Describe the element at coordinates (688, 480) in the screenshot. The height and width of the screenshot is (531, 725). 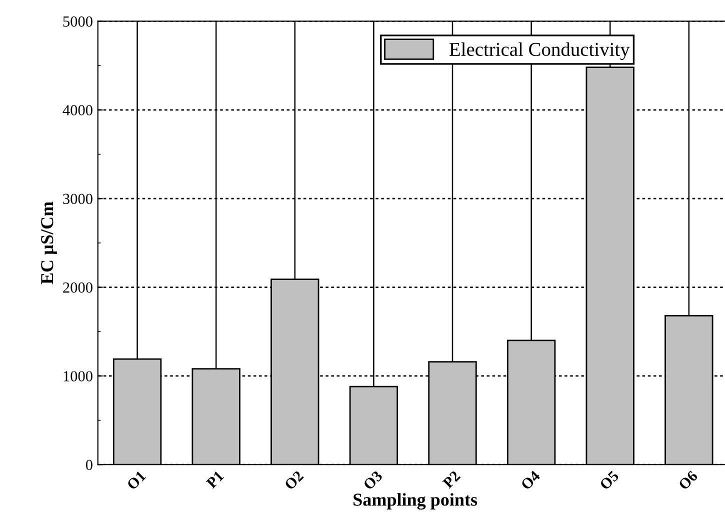
I see `x-tick-label: O6` at that location.